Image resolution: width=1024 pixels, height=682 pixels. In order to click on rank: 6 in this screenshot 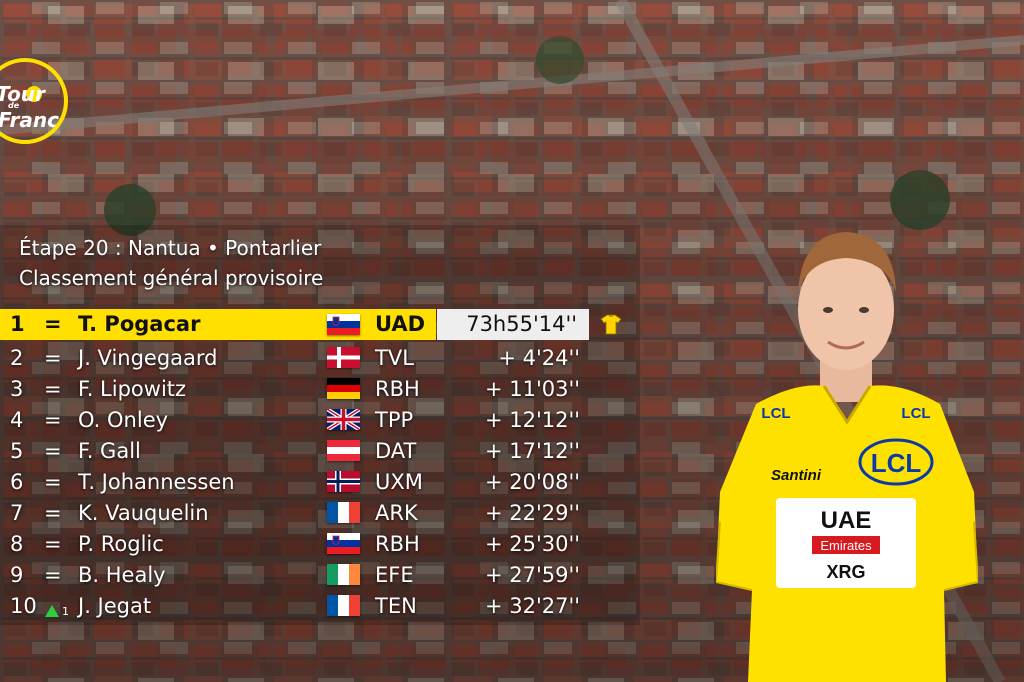, I will do `click(17, 482)`.